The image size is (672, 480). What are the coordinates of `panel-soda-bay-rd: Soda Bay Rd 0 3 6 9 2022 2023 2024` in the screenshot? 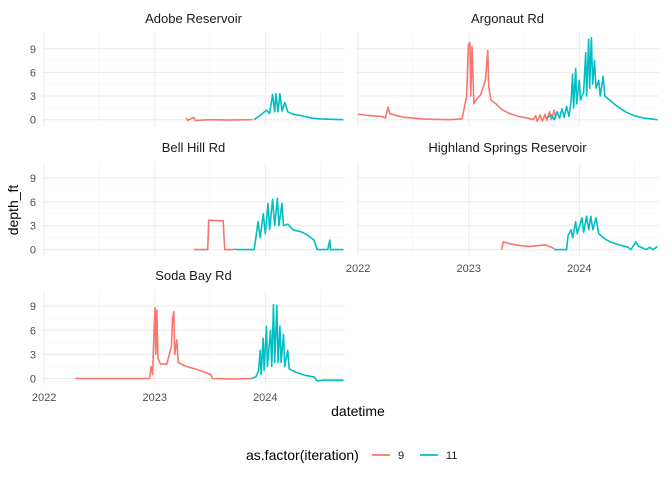 It's located at (187, 336).